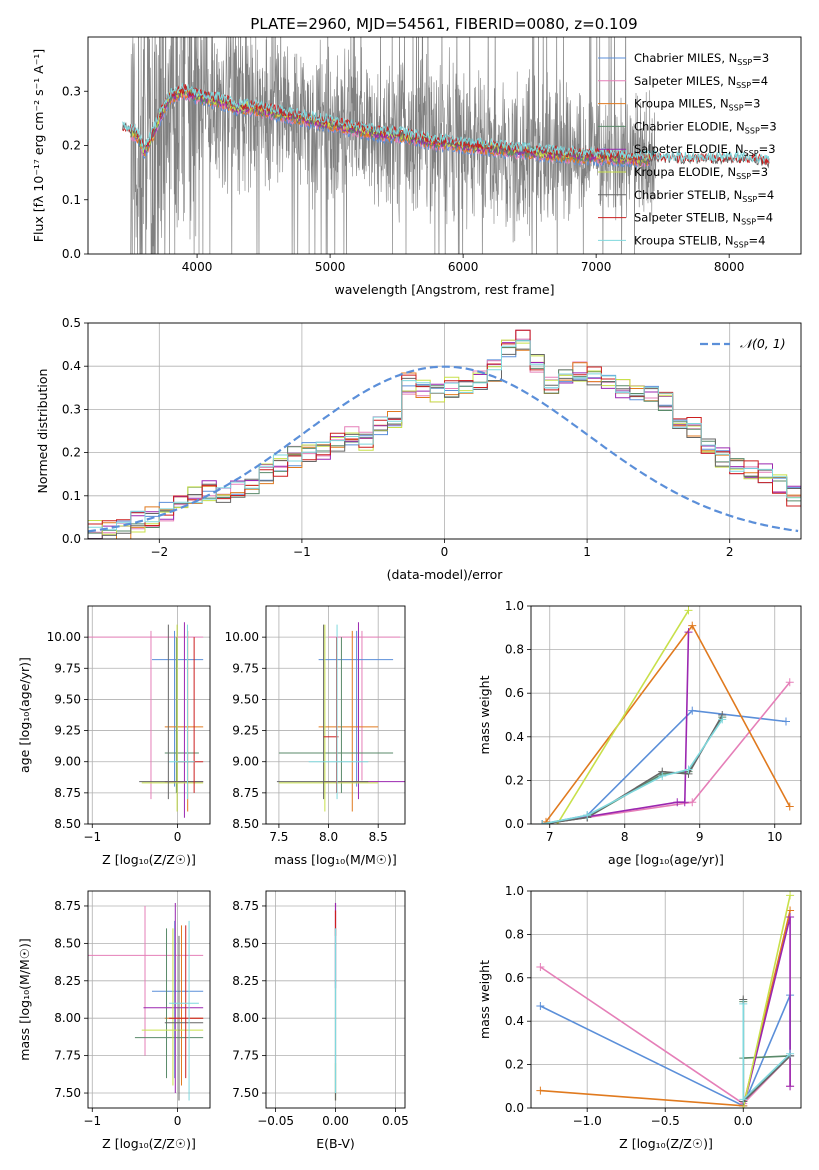 This screenshot has width=819, height=1170. I want to click on y-tick-label: 8.75, so click(245, 906).